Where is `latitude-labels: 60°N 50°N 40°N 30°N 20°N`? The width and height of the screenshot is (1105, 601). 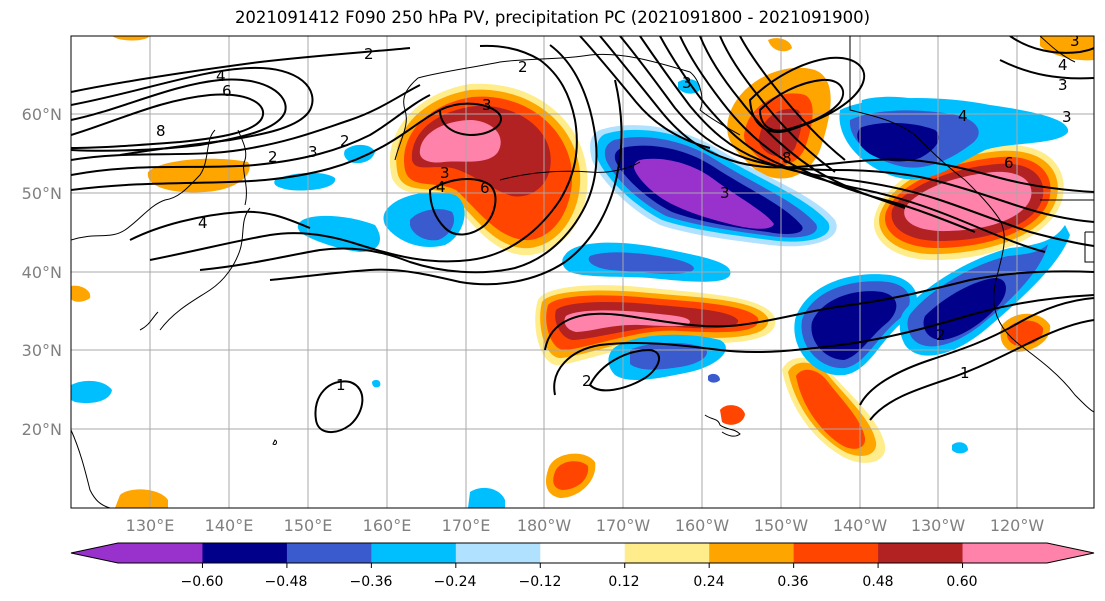
latitude-labels: 60°N 50°N 40°N 30°N 20°N is located at coordinates (42, 272).